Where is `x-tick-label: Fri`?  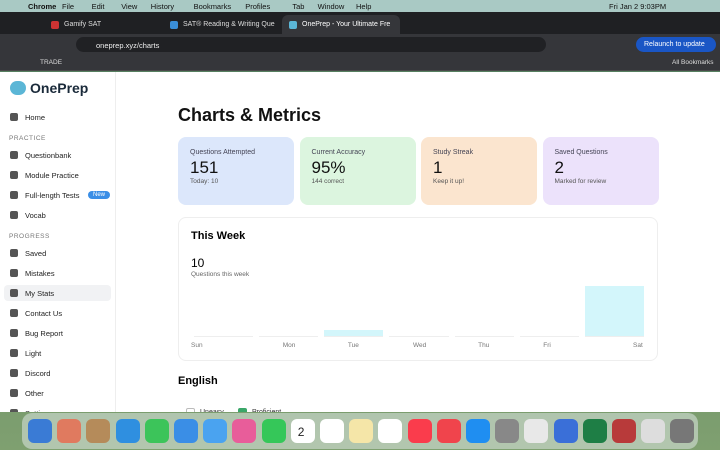 x-tick-label: Fri is located at coordinates (547, 345).